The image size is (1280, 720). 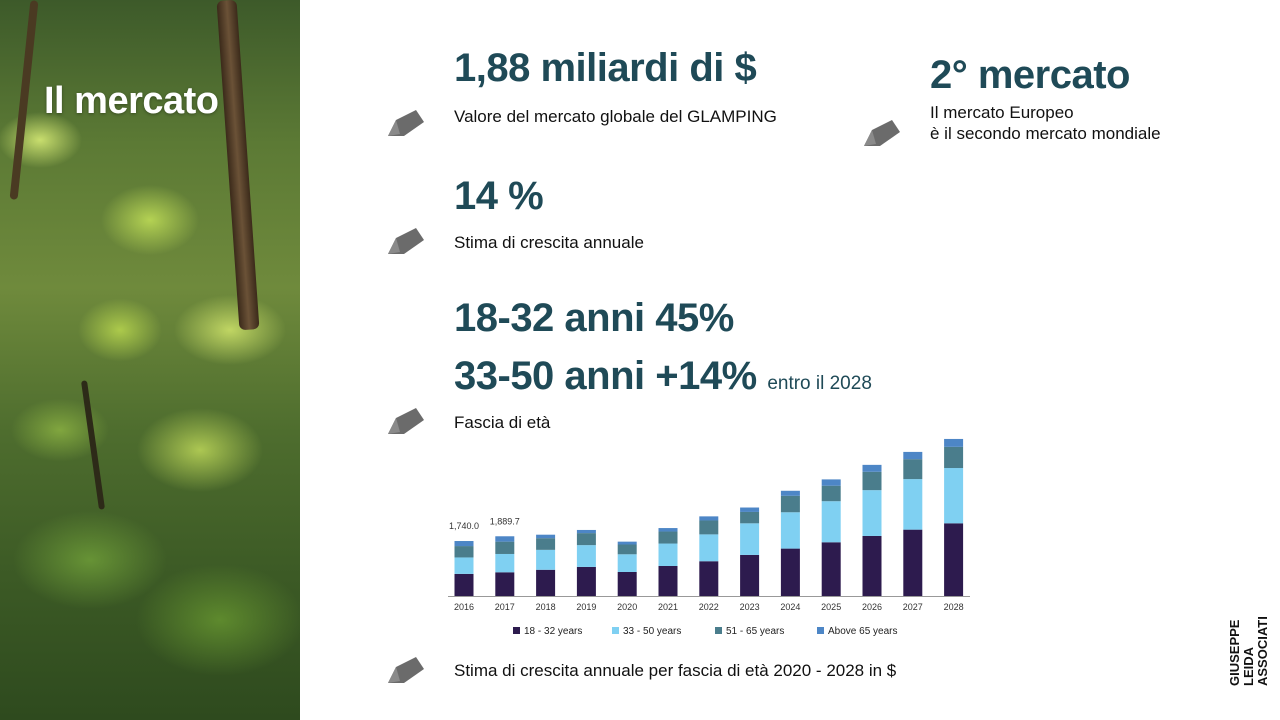 I want to click on brand-line2: ASSOCIATI, so click(x=1262, y=651).